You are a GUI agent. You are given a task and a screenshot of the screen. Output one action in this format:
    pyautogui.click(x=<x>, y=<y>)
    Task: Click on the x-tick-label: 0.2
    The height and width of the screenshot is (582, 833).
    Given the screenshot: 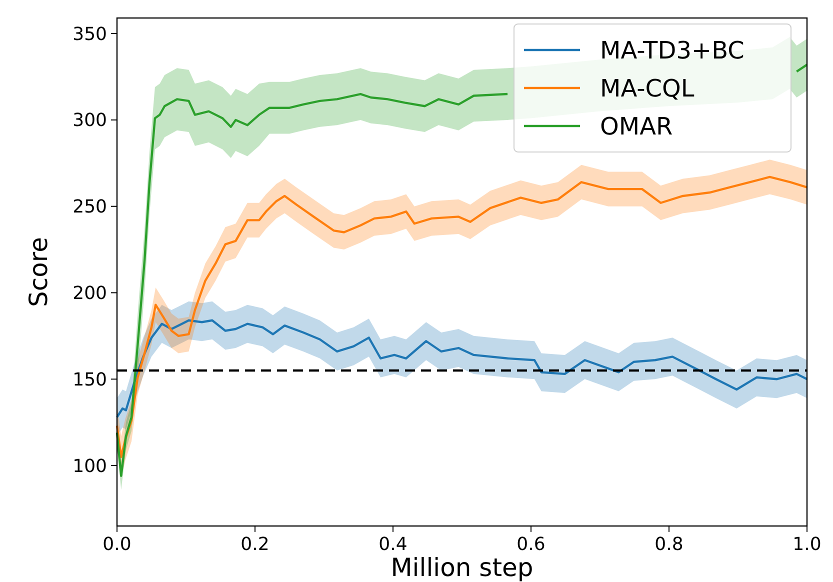 What is the action you would take?
    pyautogui.click(x=255, y=544)
    